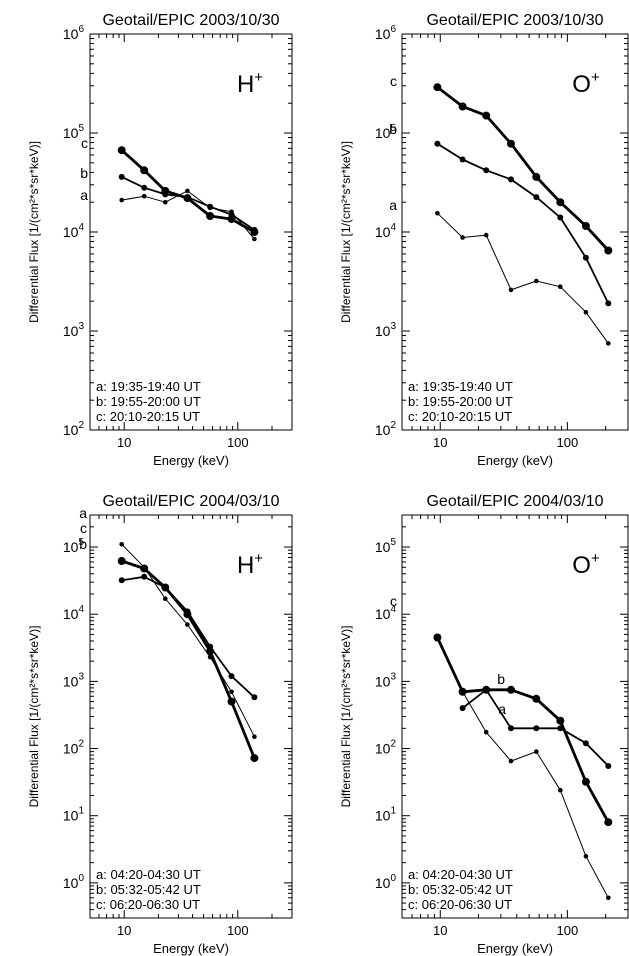 The height and width of the screenshot is (956, 629). What do you see at coordinates (250, 83) in the screenshot?
I see `species-label: H+` at bounding box center [250, 83].